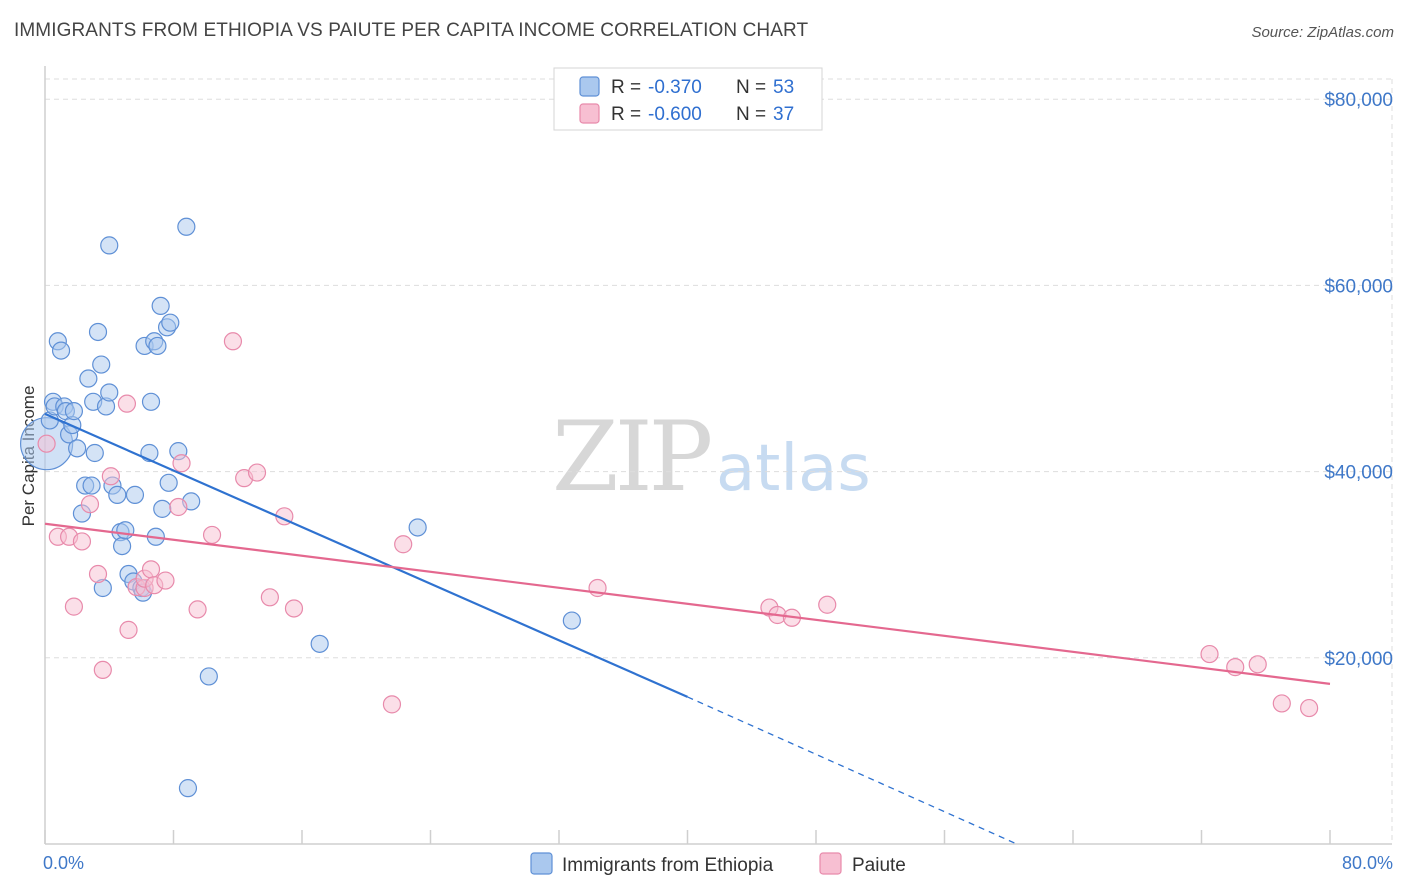 The height and width of the screenshot is (892, 1406). What do you see at coordinates (1358, 380) in the screenshot?
I see `y-tick-labels: $20,000 $40,000 $60,000 $80,000` at bounding box center [1358, 380].